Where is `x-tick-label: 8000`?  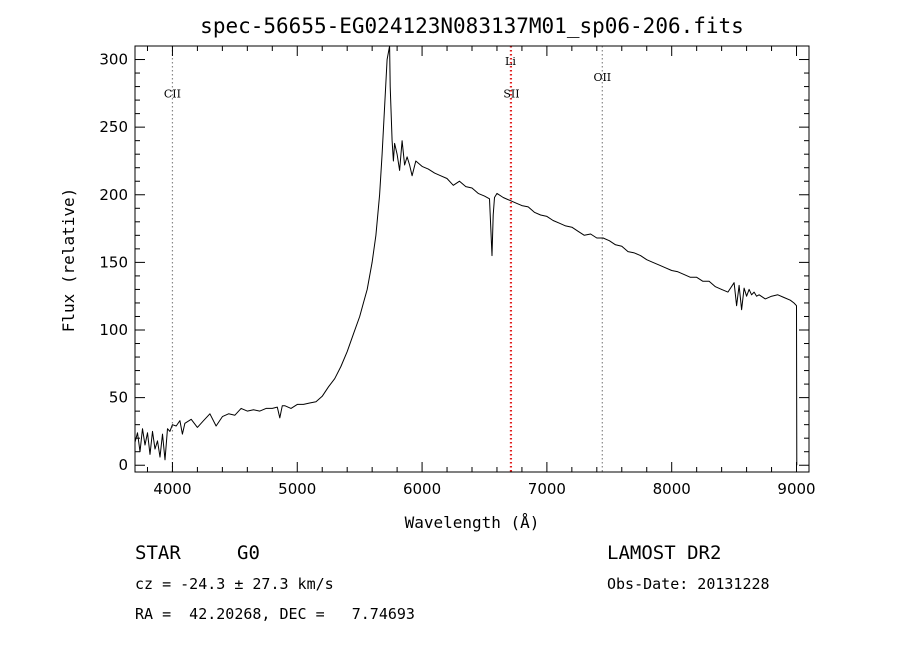 x-tick-label: 8000 is located at coordinates (672, 489).